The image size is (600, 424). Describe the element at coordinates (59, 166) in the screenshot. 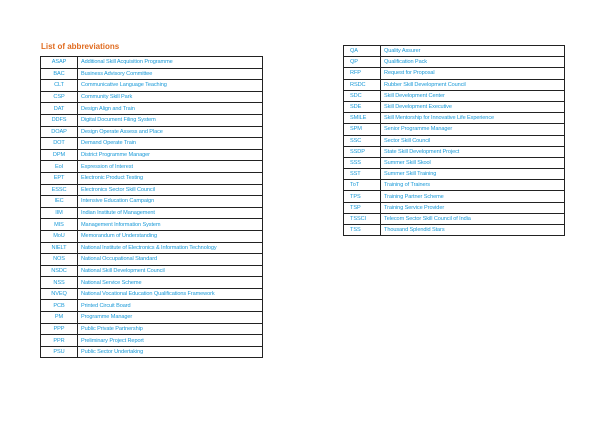

I see `abbreviation-cell: EoI` at that location.